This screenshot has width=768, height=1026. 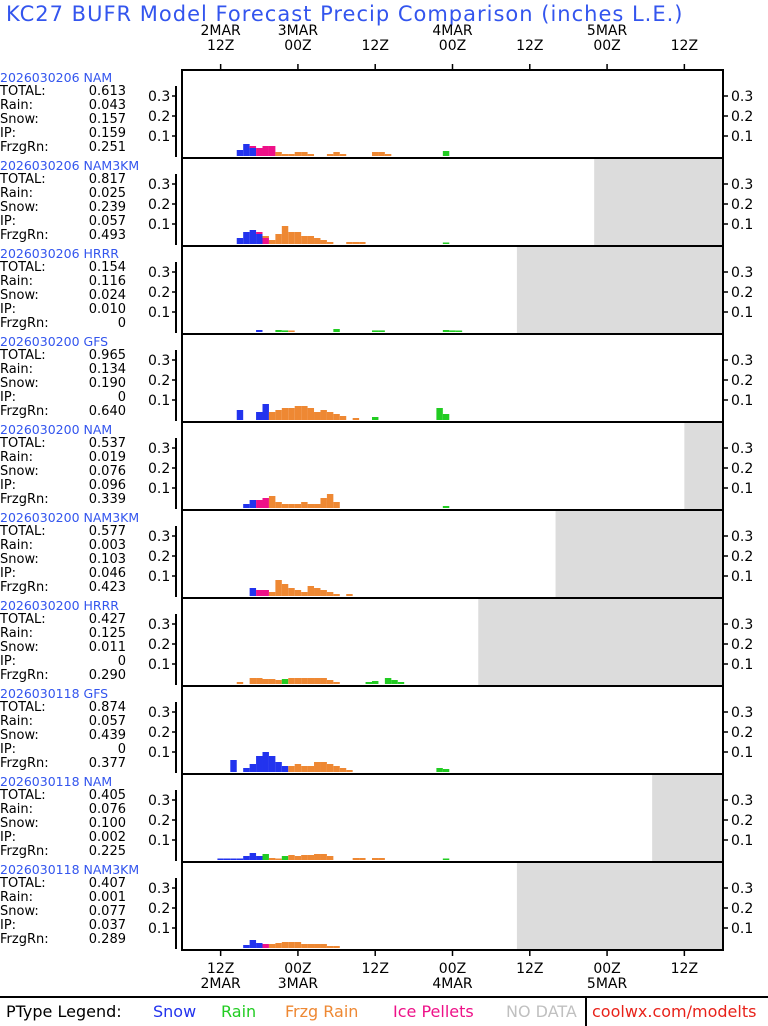 I want to click on stat-row: TOTAL: 0.874, so click(x=63, y=708).